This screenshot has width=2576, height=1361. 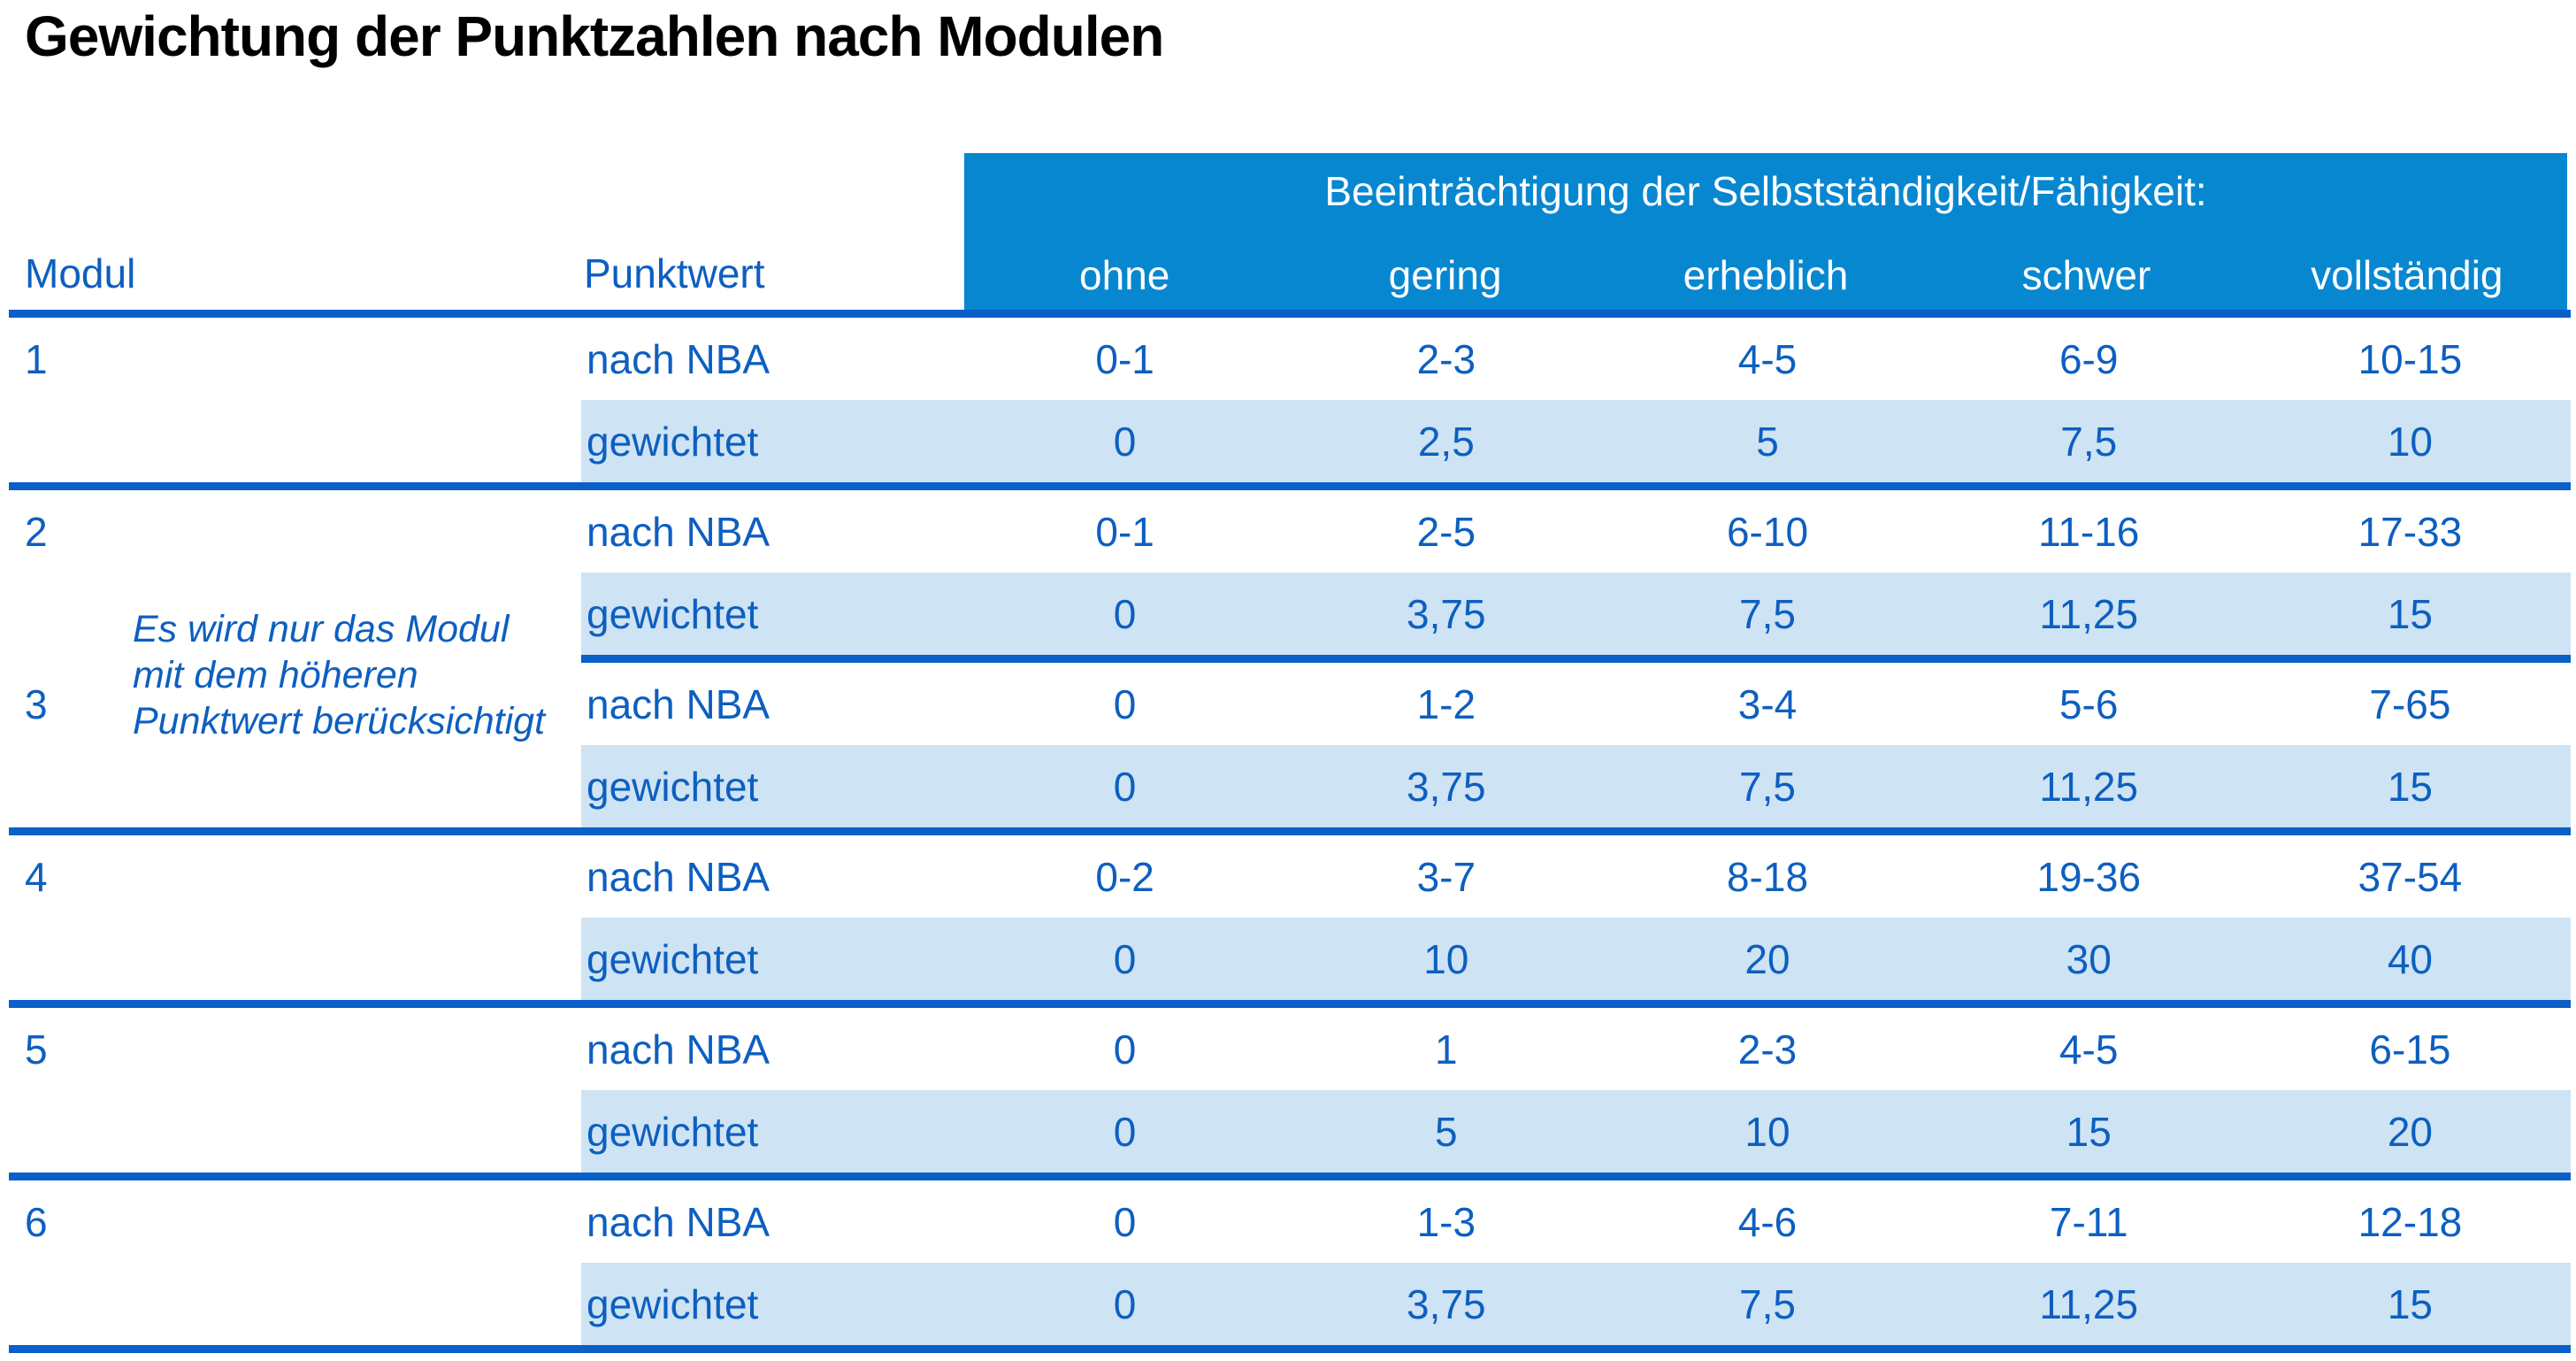 I want to click on score-cell: 0-2, so click(x=1124, y=876).